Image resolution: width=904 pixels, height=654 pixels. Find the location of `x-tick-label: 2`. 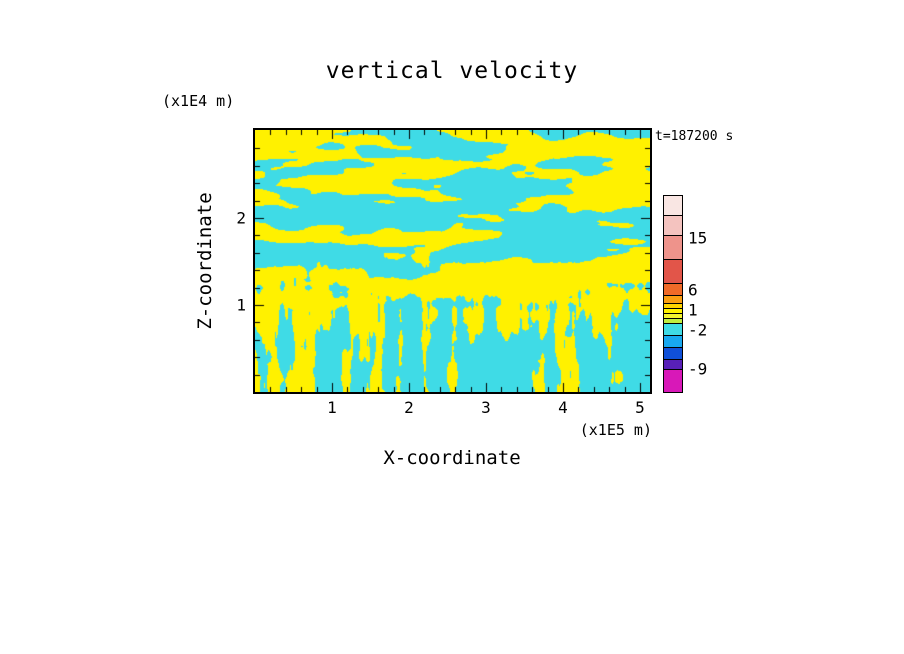

x-tick-label: 2 is located at coordinates (409, 407).